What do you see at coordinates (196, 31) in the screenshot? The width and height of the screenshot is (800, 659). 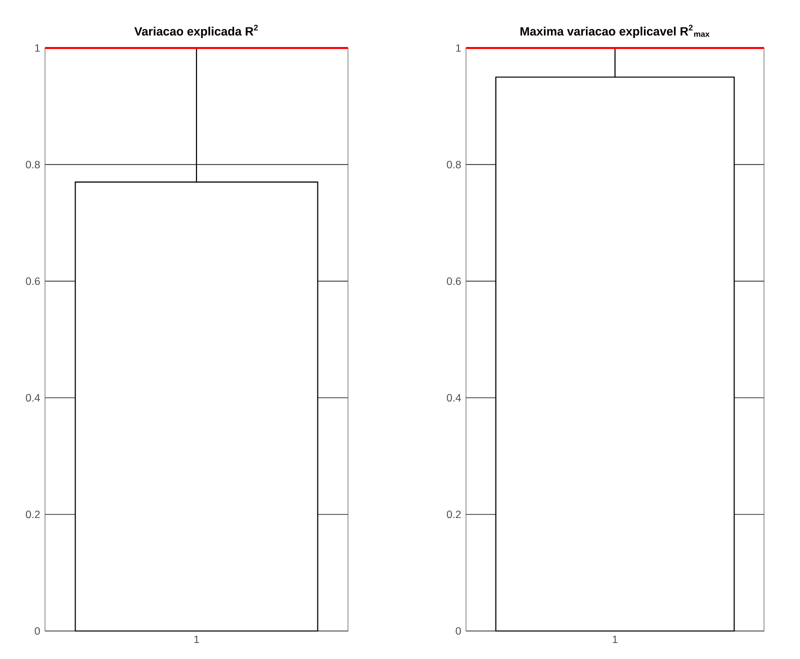 I see `chart-title: Variacao explicada R$^{2}$` at bounding box center [196, 31].